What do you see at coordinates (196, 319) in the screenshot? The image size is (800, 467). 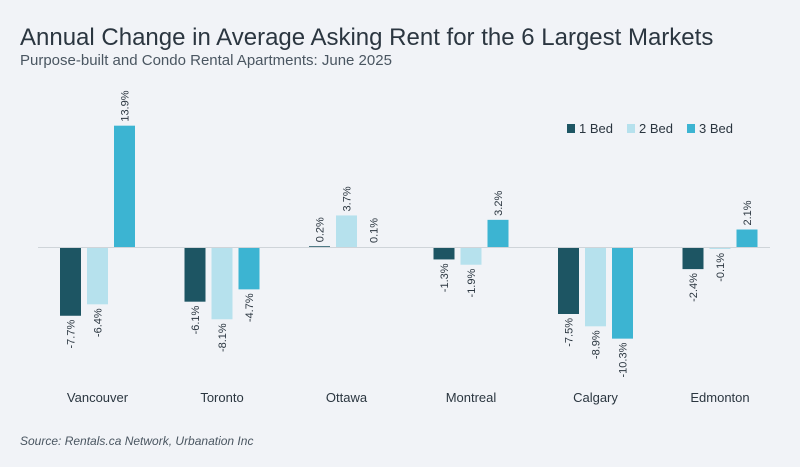 I see `label-toronto-1bed: -6.1%` at bounding box center [196, 319].